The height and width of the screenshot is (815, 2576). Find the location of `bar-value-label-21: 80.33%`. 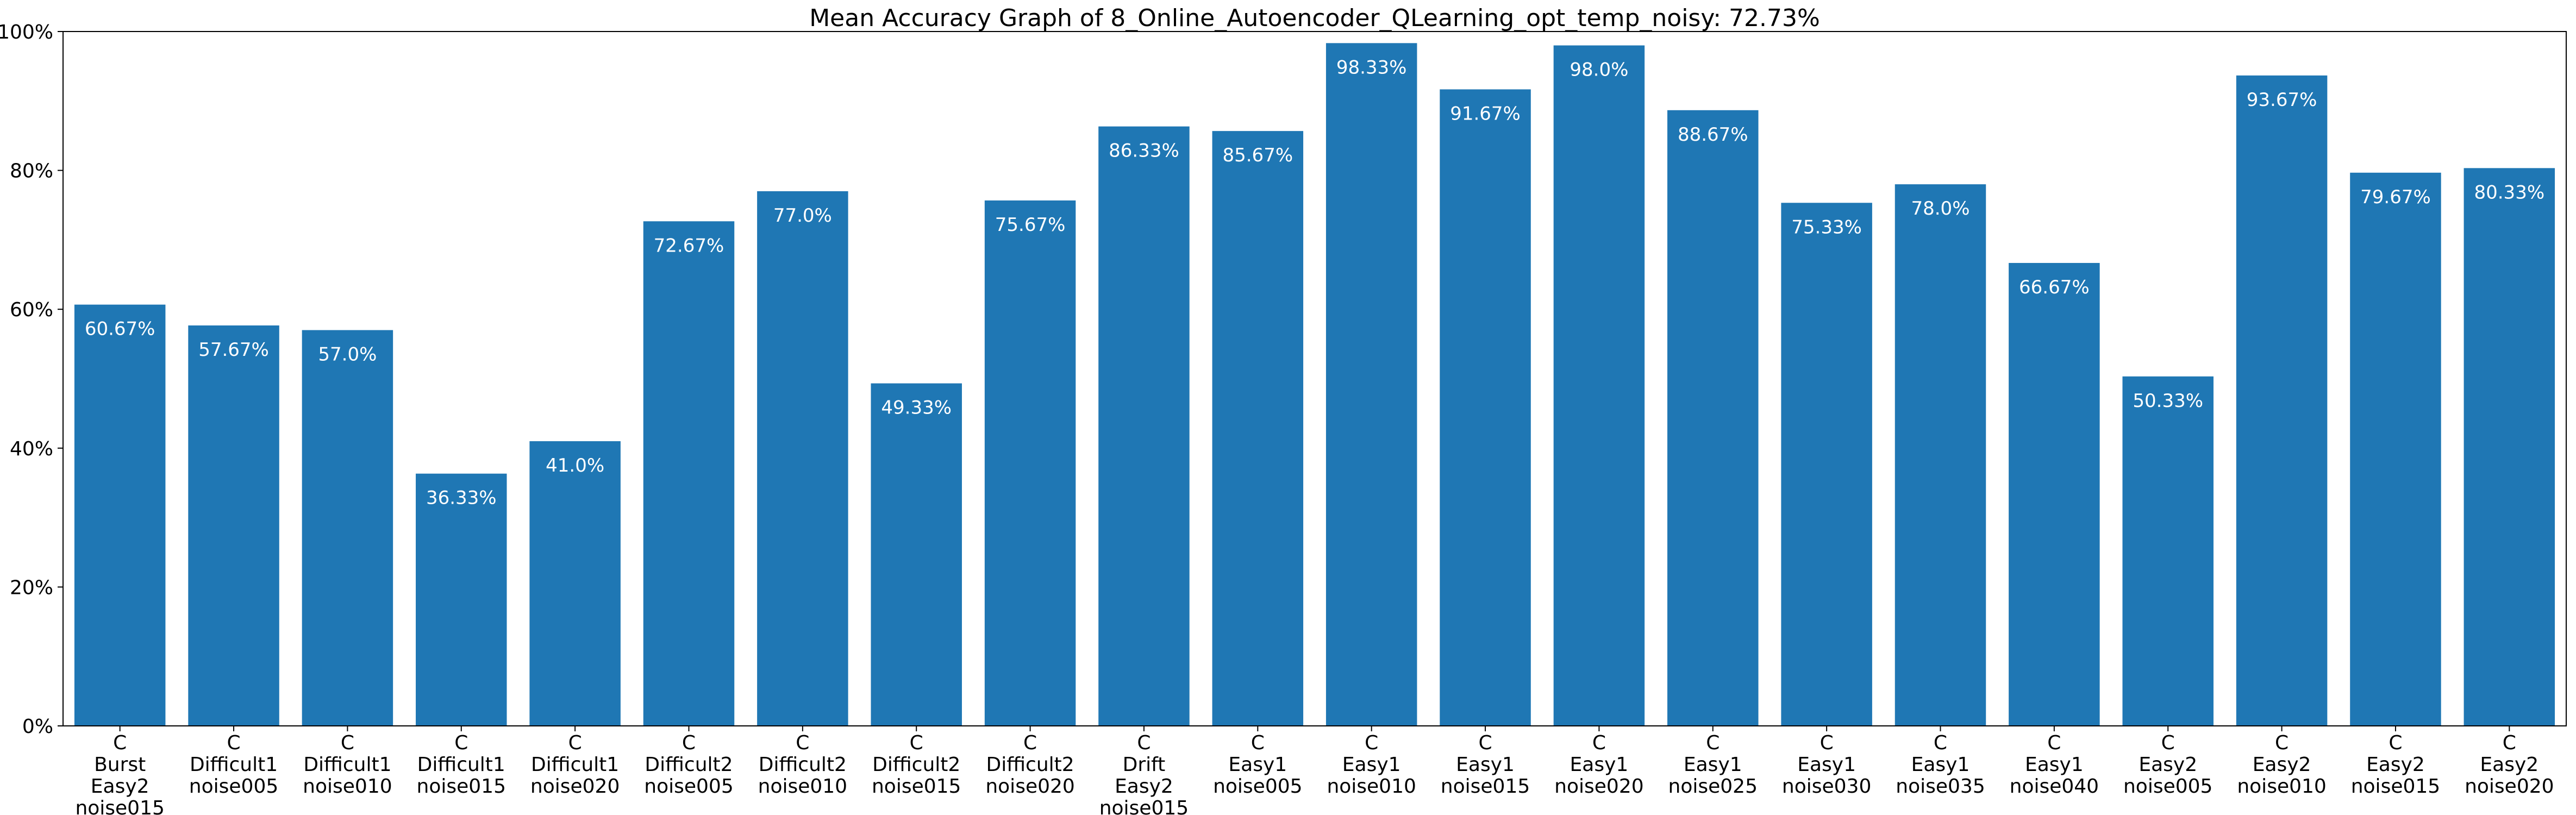

bar-value-label-21: 80.33% is located at coordinates (2509, 192).